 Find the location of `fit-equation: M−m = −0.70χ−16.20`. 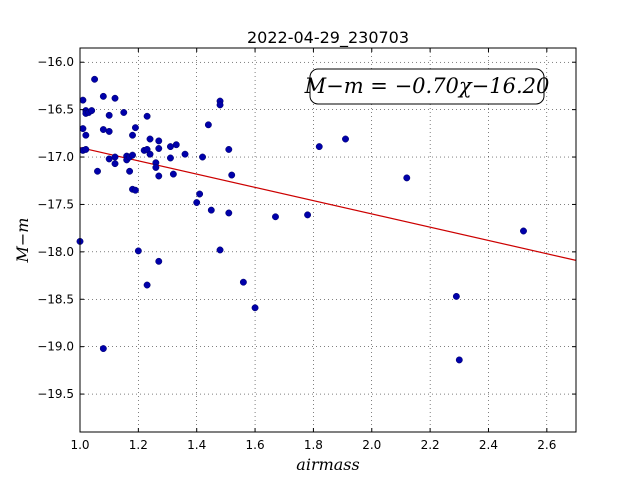

fit-equation: M−m = −0.70χ−16.20 is located at coordinates (427, 86).